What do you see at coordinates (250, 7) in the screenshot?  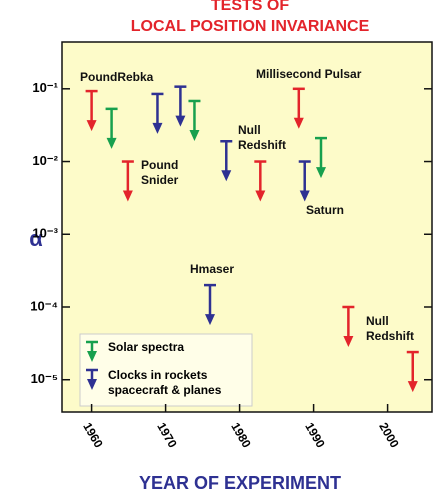 I see `chart-title: TESTS OF` at bounding box center [250, 7].